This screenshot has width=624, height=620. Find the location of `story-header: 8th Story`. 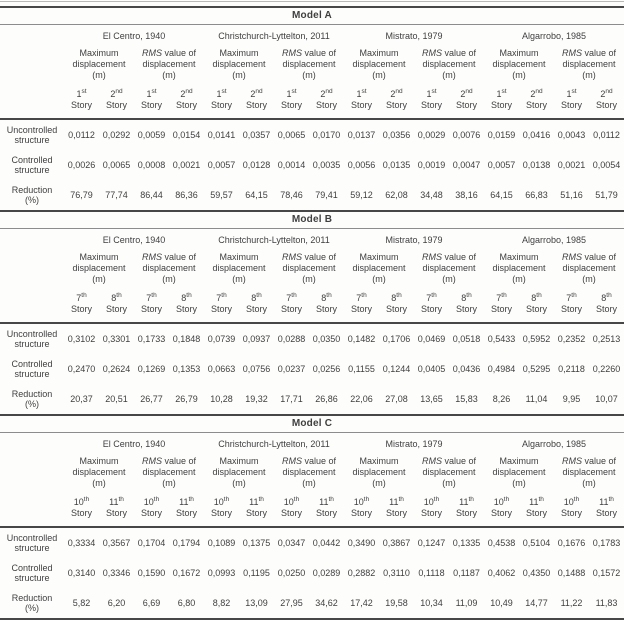

story-header: 8th Story is located at coordinates (396, 307).